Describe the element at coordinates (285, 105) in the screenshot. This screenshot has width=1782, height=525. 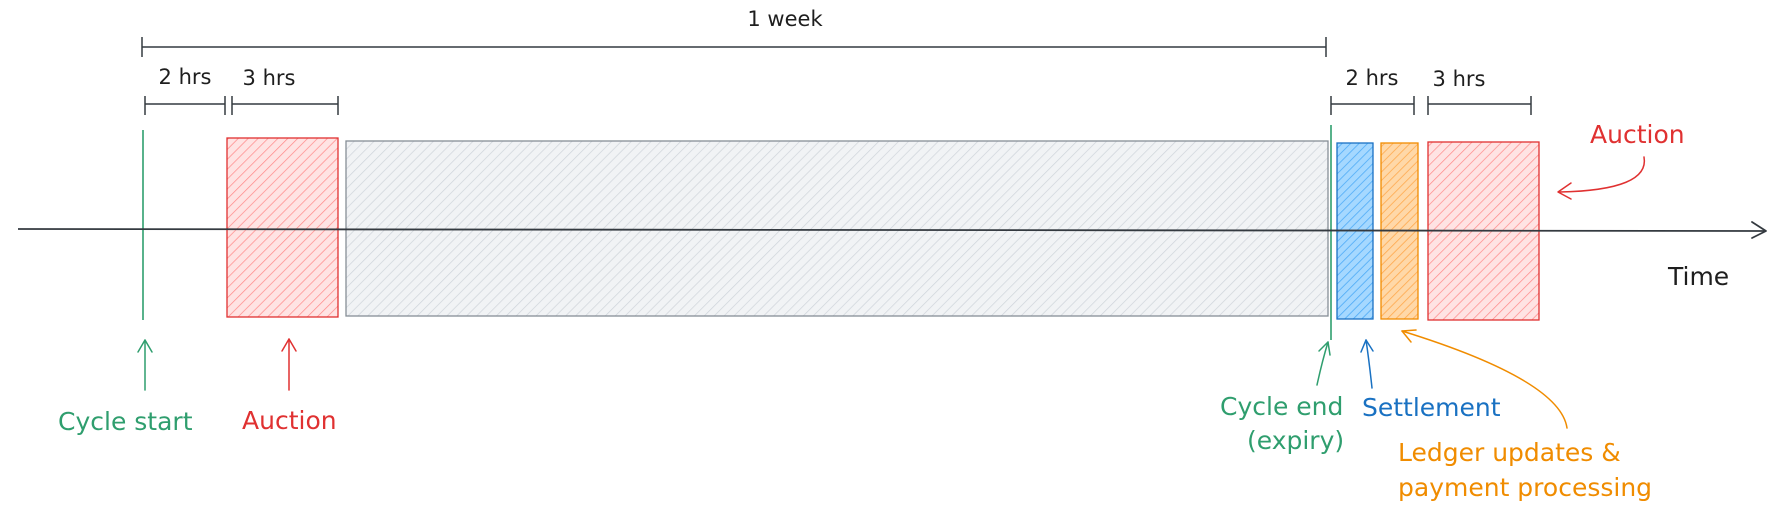
I see `start-three-hrs-bracket` at that location.